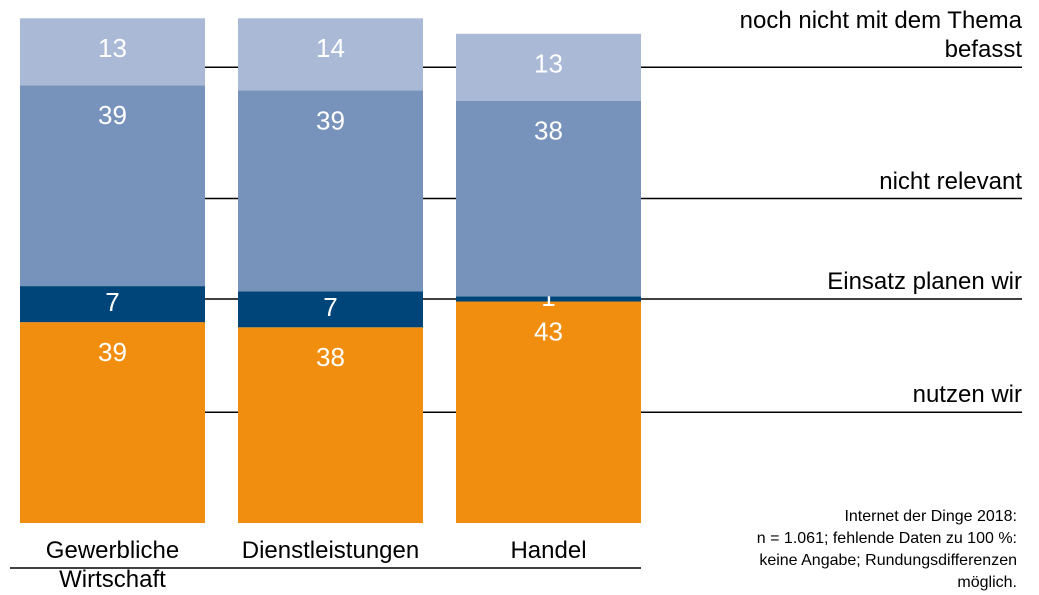 This screenshot has height=595, width=1039. What do you see at coordinates (112, 550) in the screenshot?
I see `x-tick-label-line: Gewerbliche` at bounding box center [112, 550].